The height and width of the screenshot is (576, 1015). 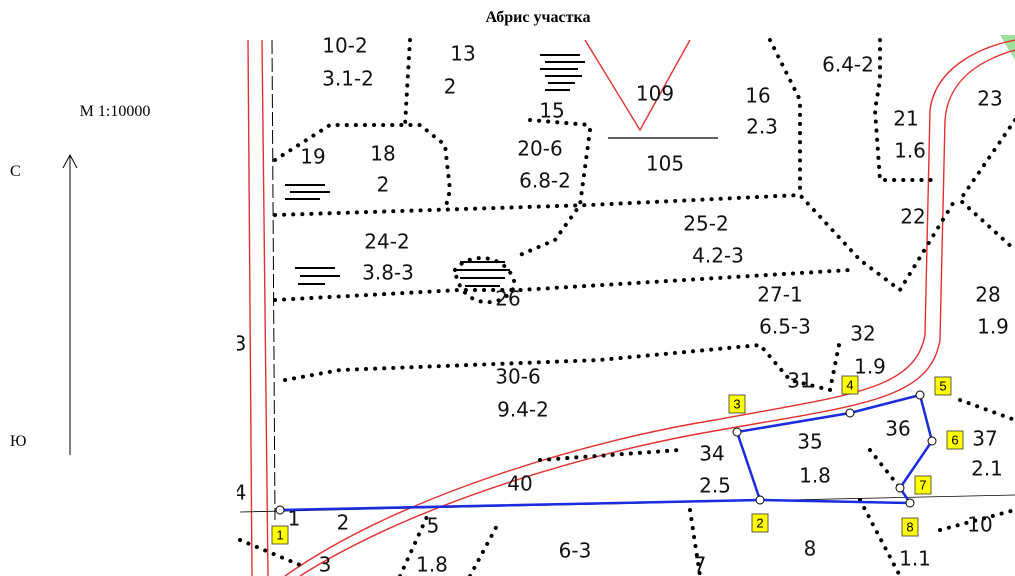 I want to click on map-label: 2.1, so click(x=987, y=469).